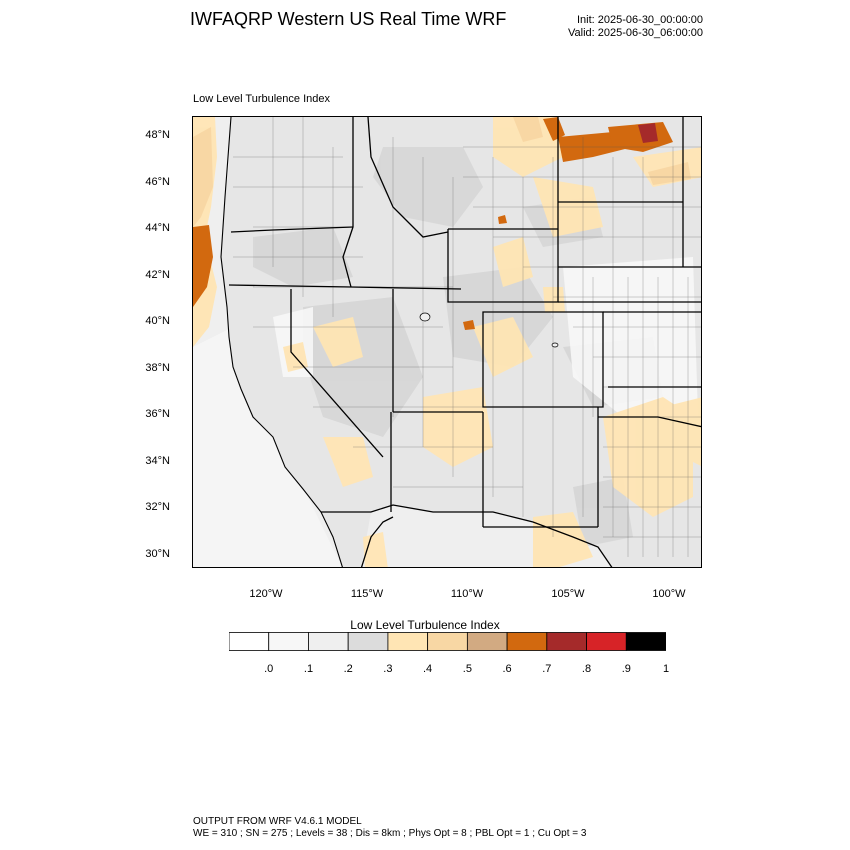 The image size is (850, 850). What do you see at coordinates (467, 594) in the screenshot?
I see `lon-label: 110°W` at bounding box center [467, 594].